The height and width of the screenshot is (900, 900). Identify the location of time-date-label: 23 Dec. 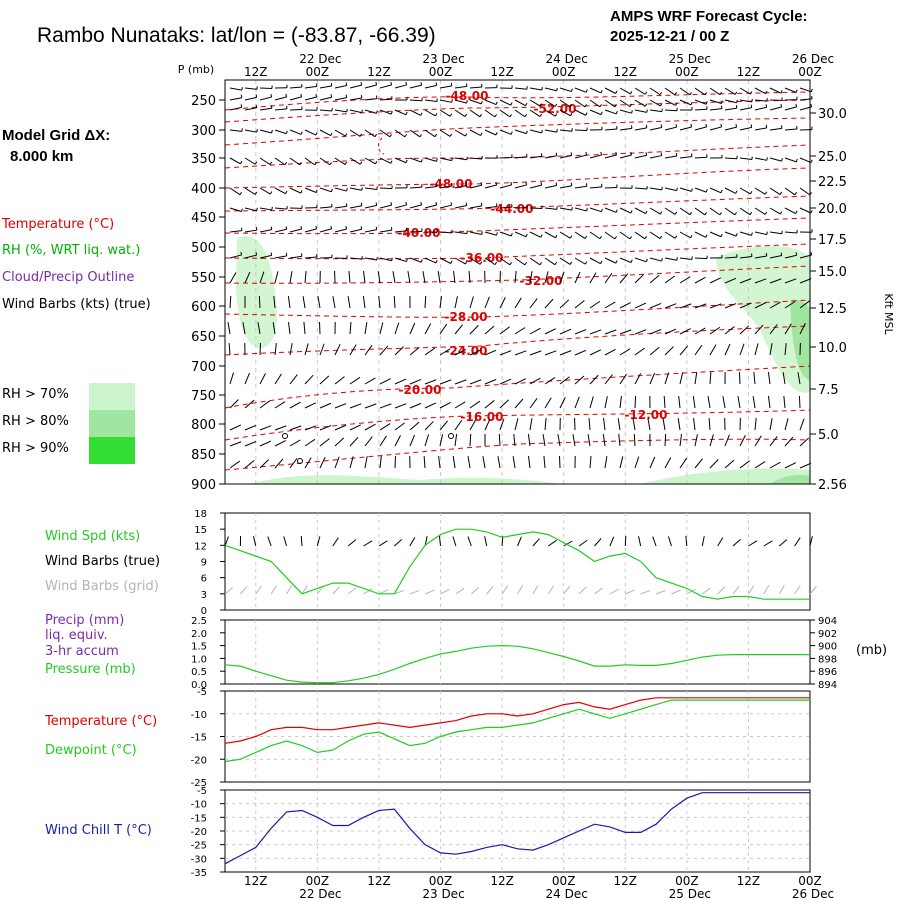
(443, 893).